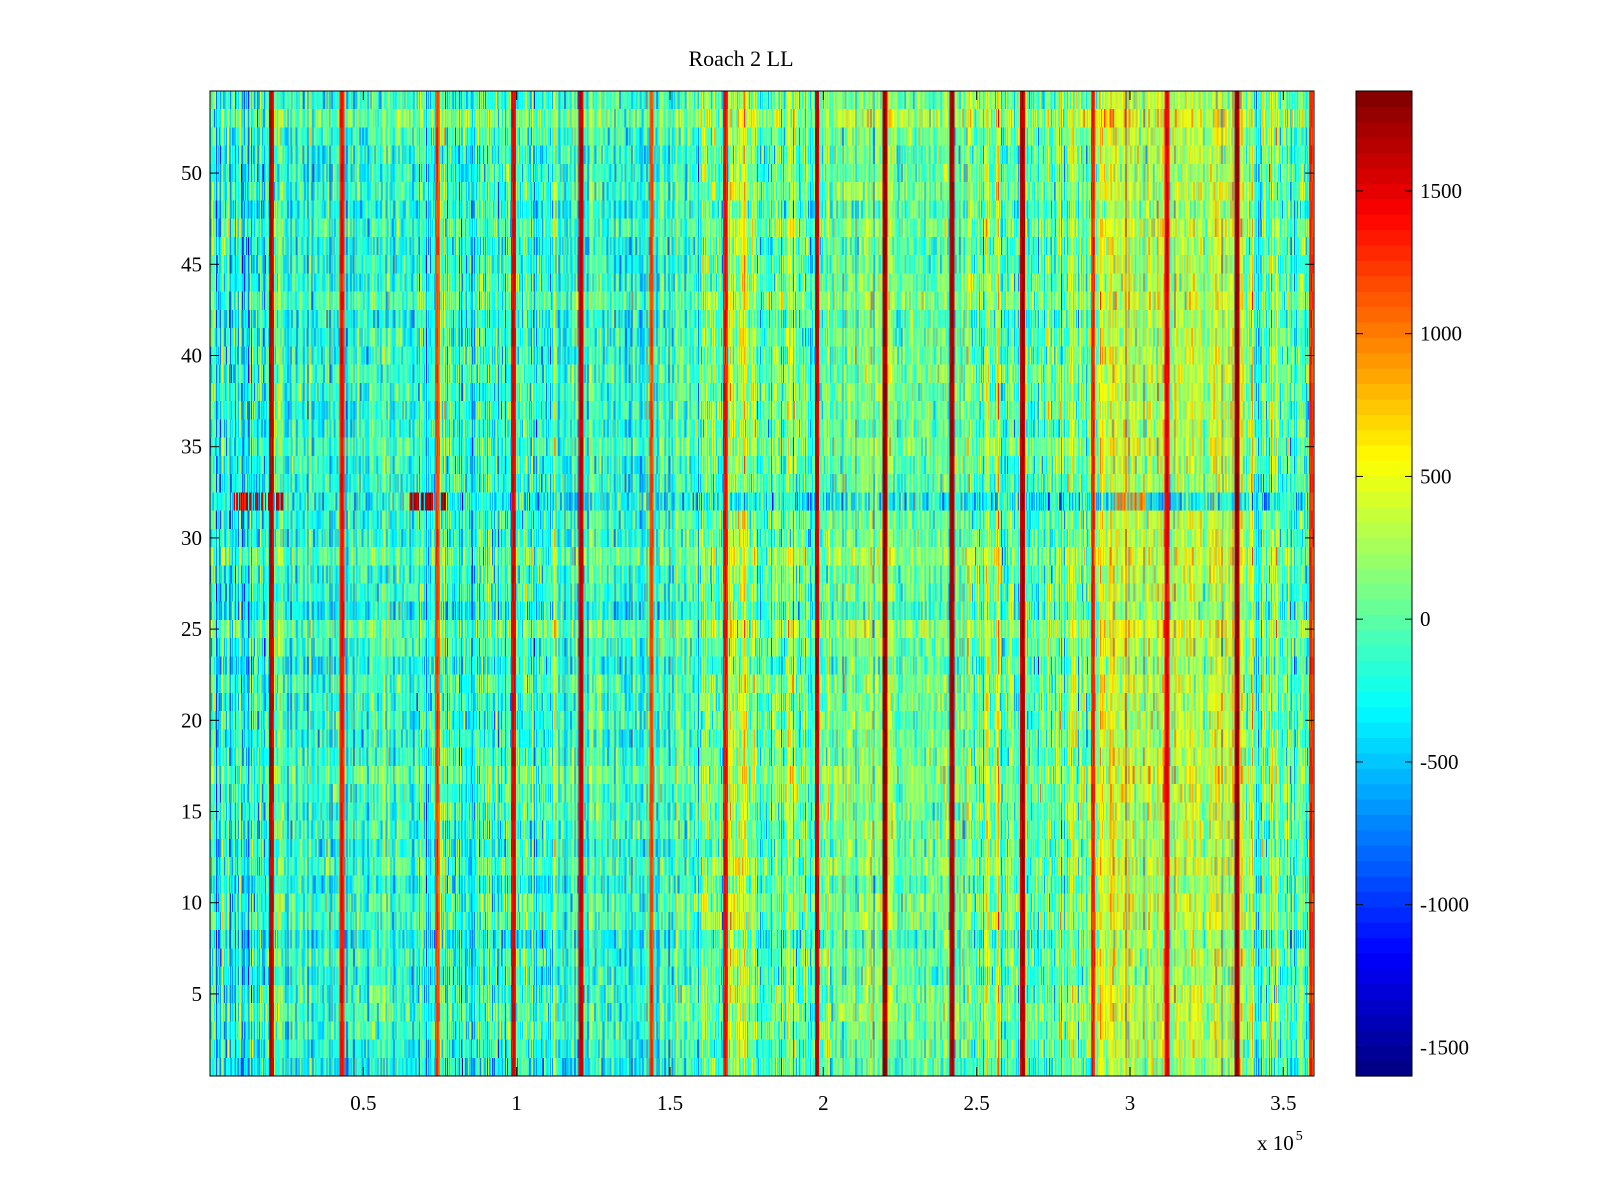 The width and height of the screenshot is (1600, 1200). What do you see at coordinates (516, 1103) in the screenshot?
I see `x-tick-label: 1` at bounding box center [516, 1103].